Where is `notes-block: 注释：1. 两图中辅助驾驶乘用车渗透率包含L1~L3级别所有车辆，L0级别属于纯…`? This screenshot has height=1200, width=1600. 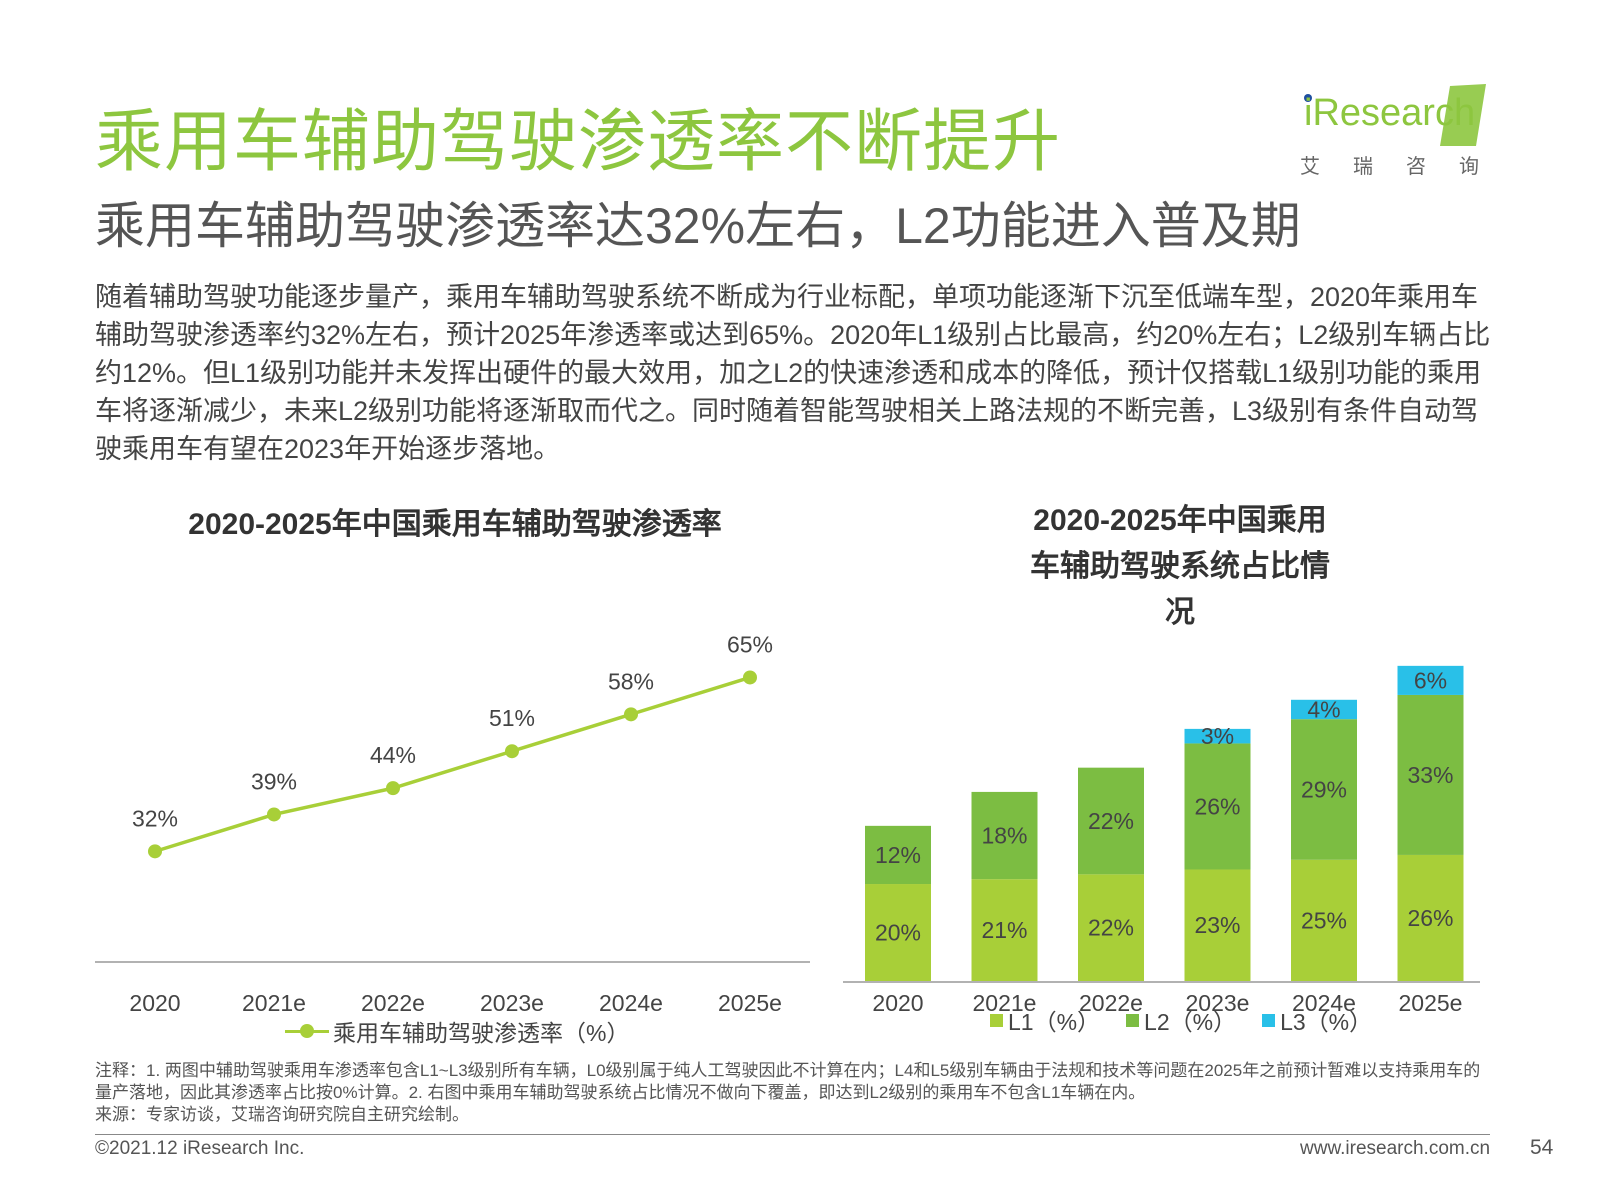 notes-block: 注释：1. 两图中辅助驾驶乘用车渗透率包含L1~L3级别所有车辆，L0级别属于纯… is located at coordinates (795, 1093).